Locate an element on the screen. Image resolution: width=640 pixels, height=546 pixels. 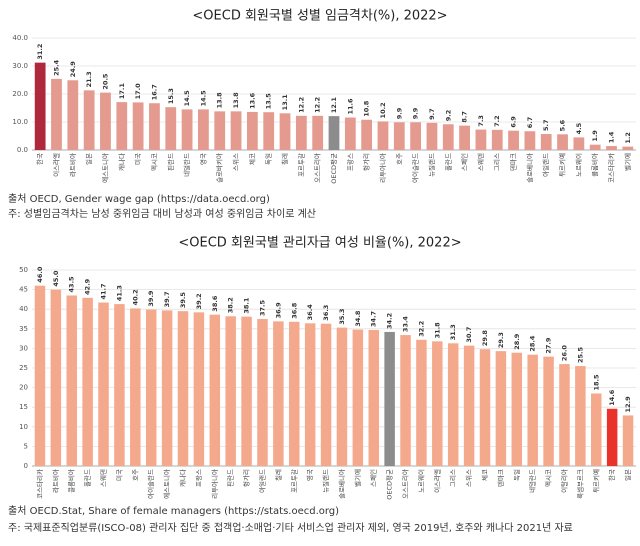
x-tick-label: 슬로바키아 is located at coordinates (219, 168).